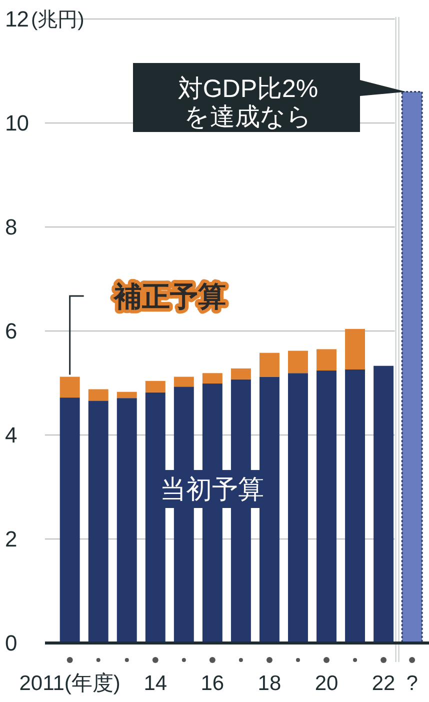  I want to click on x-tick-label: 18, so click(270, 683).